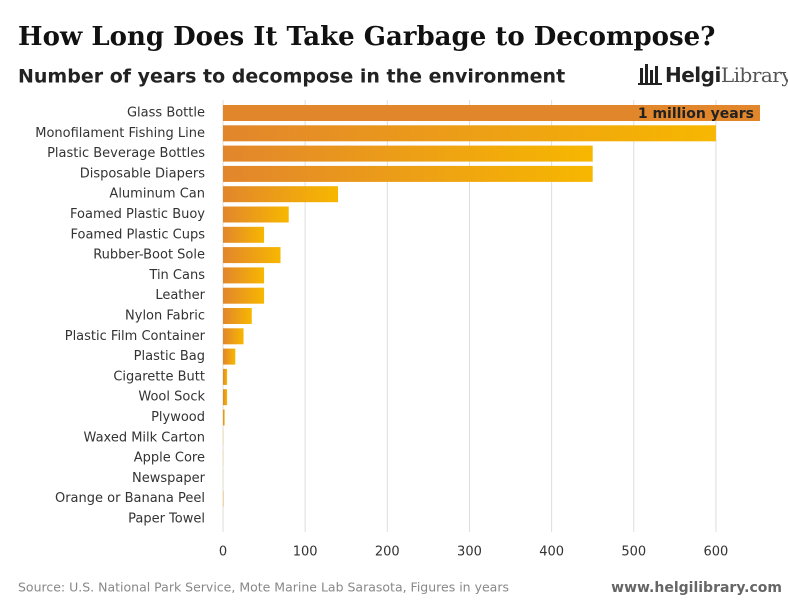  Describe the element at coordinates (143, 173) in the screenshot. I see `y-tick-label: Disposable Diapers` at that location.